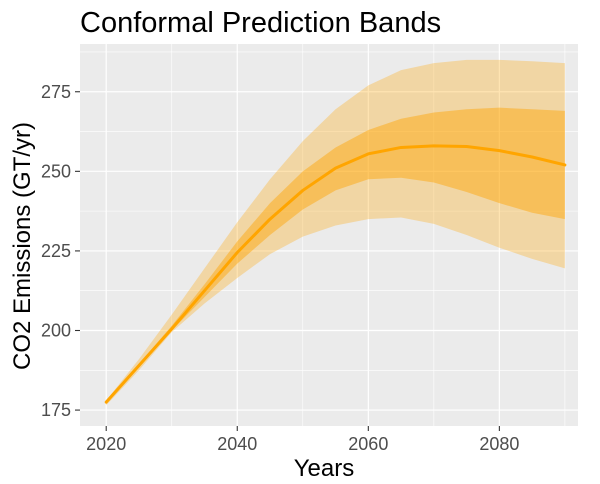 Image resolution: width=600 pixels, height=484 pixels. Describe the element at coordinates (22, 246) in the screenshot. I see `y-axis-title: CO2 Emissions (GT/yr)` at that location.